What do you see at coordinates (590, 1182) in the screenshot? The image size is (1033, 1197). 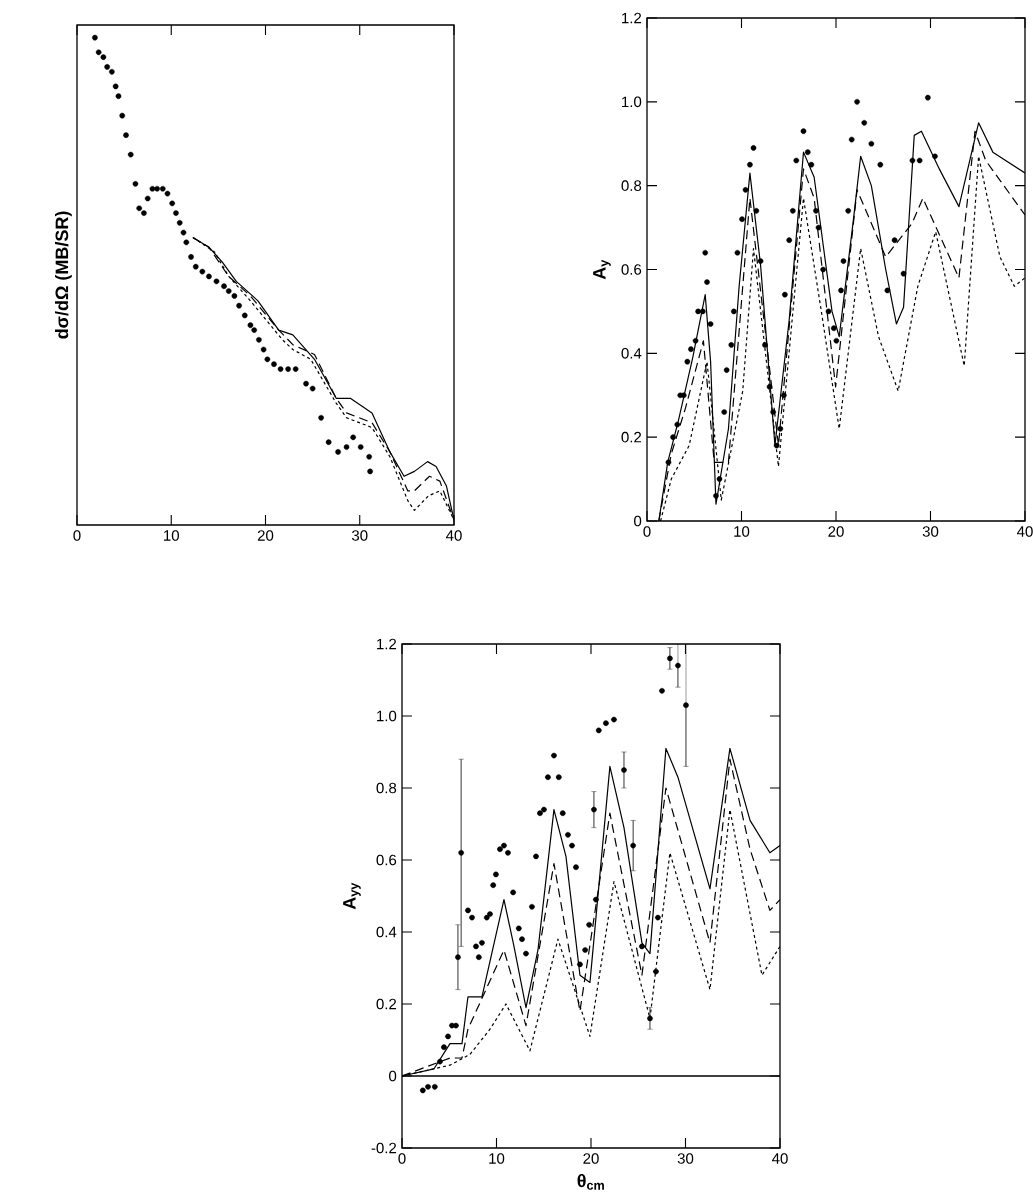 I see `x-axis-title: θ$_{cm}$` at bounding box center [590, 1182].